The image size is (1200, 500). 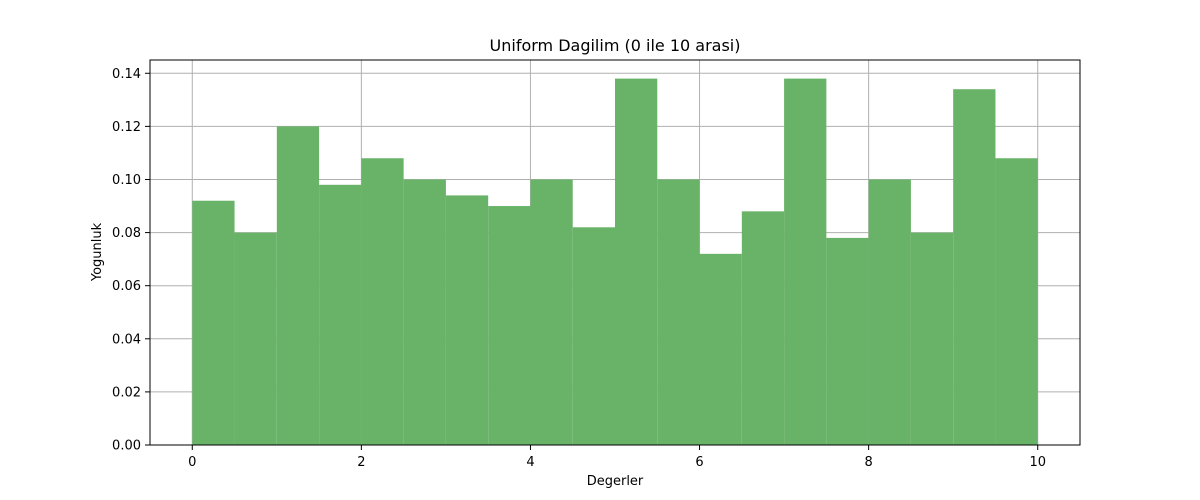 What do you see at coordinates (530, 462) in the screenshot?
I see `x-tick-label: 4` at bounding box center [530, 462].